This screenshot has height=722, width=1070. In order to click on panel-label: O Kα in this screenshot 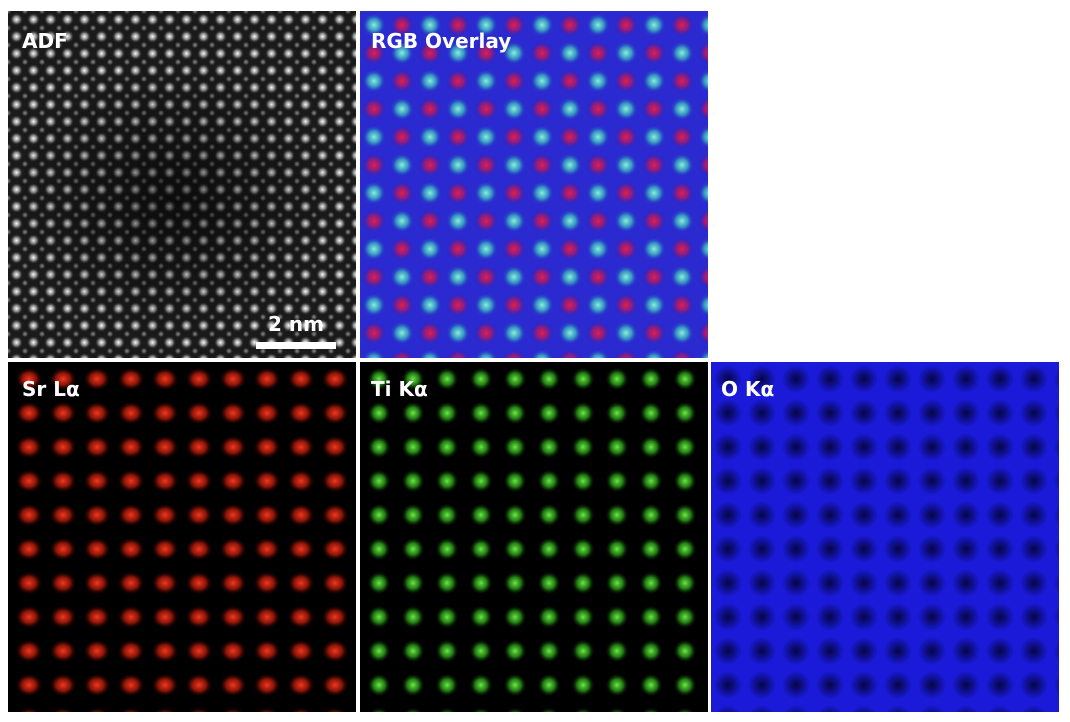, I will do `click(747, 389)`.